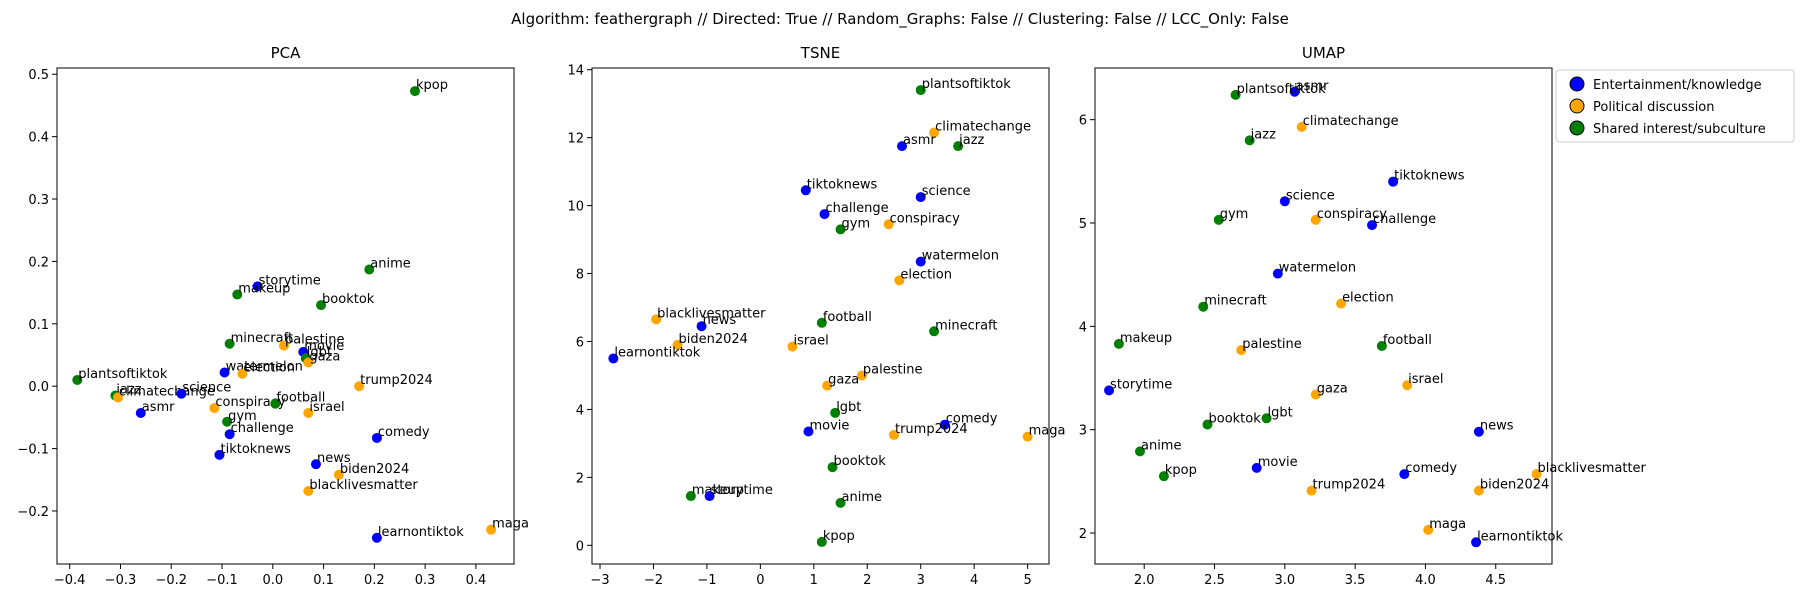 The image size is (1800, 600). What do you see at coordinates (1495, 580) in the screenshot?
I see `umap-xtick-label: 4.5` at bounding box center [1495, 580].